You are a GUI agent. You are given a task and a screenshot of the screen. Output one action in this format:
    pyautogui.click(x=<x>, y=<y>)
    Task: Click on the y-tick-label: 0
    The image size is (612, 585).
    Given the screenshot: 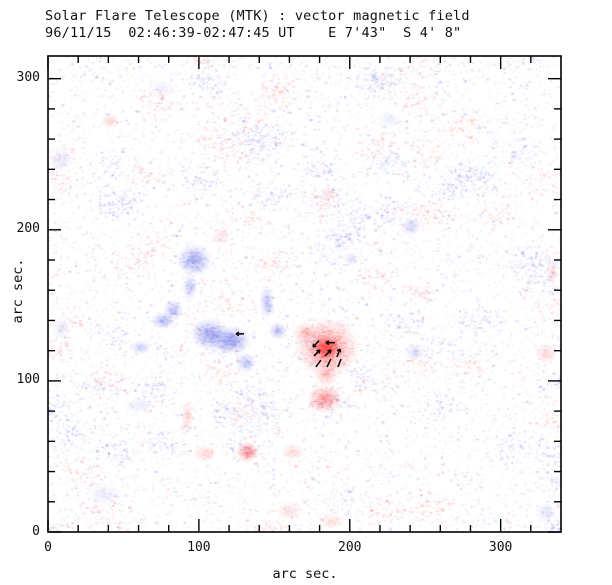 What is the action you would take?
    pyautogui.click(x=36, y=531)
    